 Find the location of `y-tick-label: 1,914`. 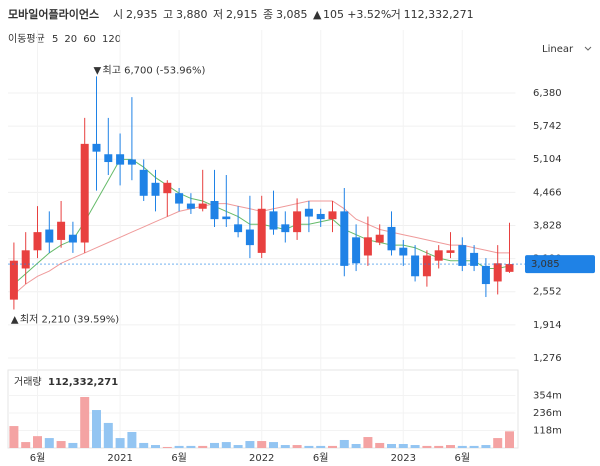

y-tick-label: 1,914 is located at coordinates (547, 325).